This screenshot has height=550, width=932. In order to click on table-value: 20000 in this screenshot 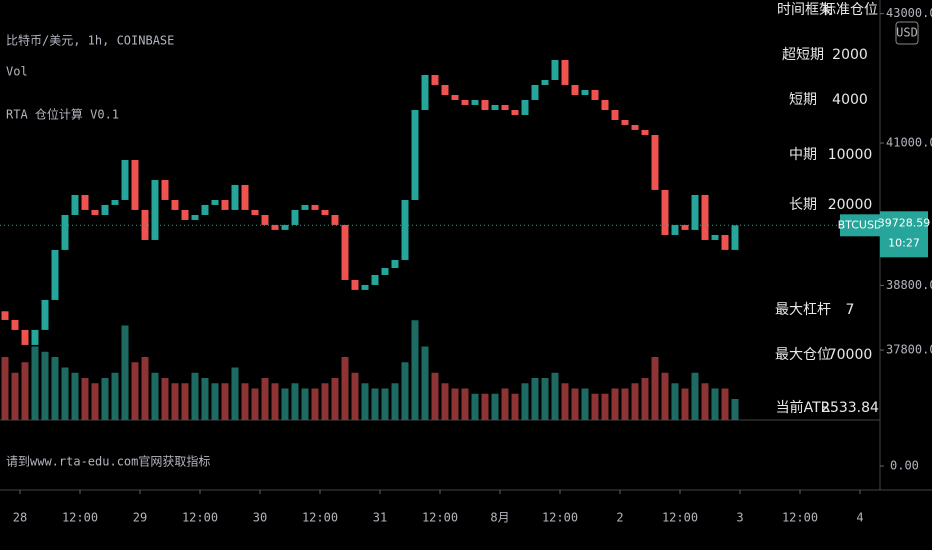, I will do `click(850, 205)`.